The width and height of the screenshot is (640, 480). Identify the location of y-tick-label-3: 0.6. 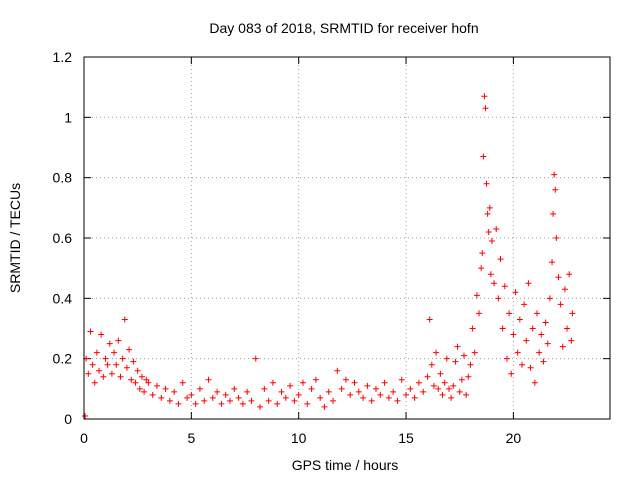
(63, 238).